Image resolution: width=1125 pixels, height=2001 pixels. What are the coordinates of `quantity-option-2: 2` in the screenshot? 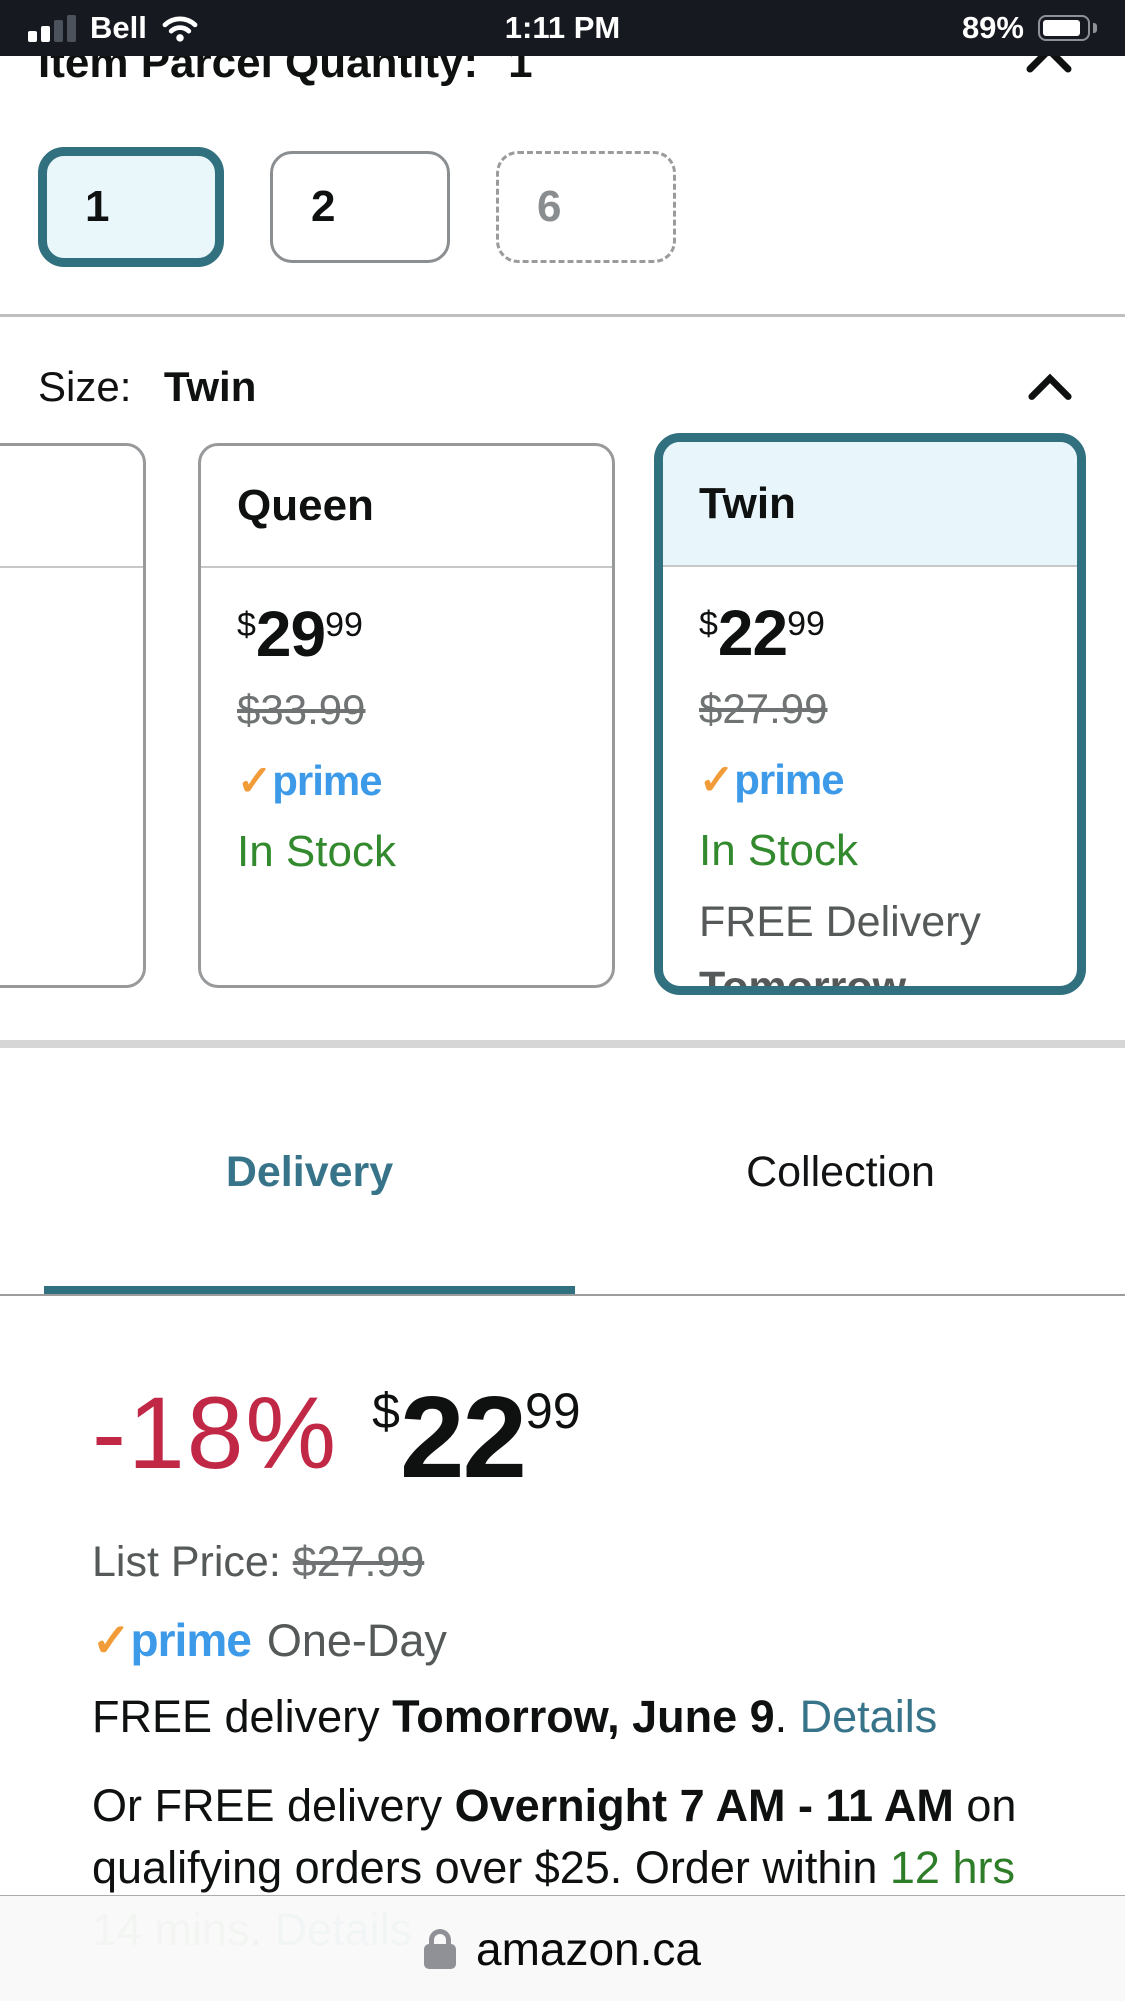 It's located at (360, 207).